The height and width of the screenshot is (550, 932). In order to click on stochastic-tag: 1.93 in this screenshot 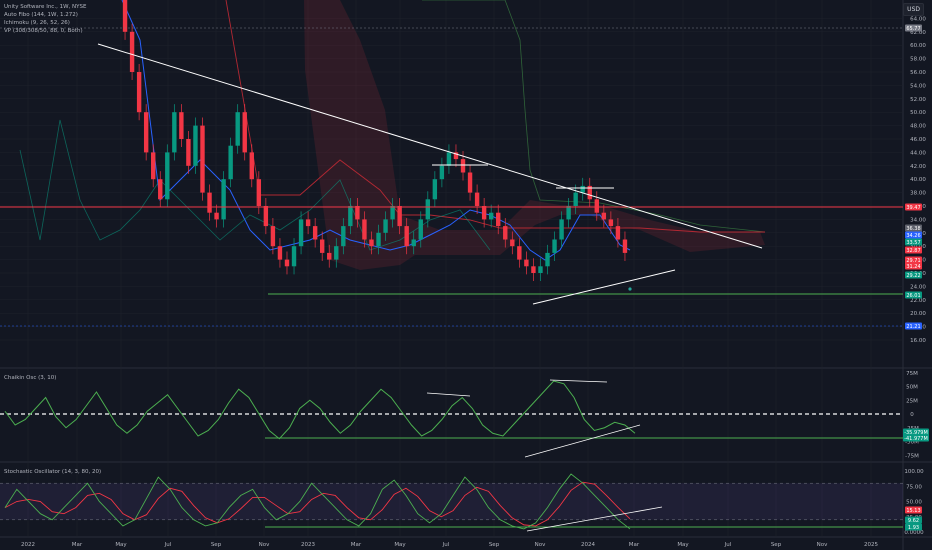, I will do `click(913, 527)`.